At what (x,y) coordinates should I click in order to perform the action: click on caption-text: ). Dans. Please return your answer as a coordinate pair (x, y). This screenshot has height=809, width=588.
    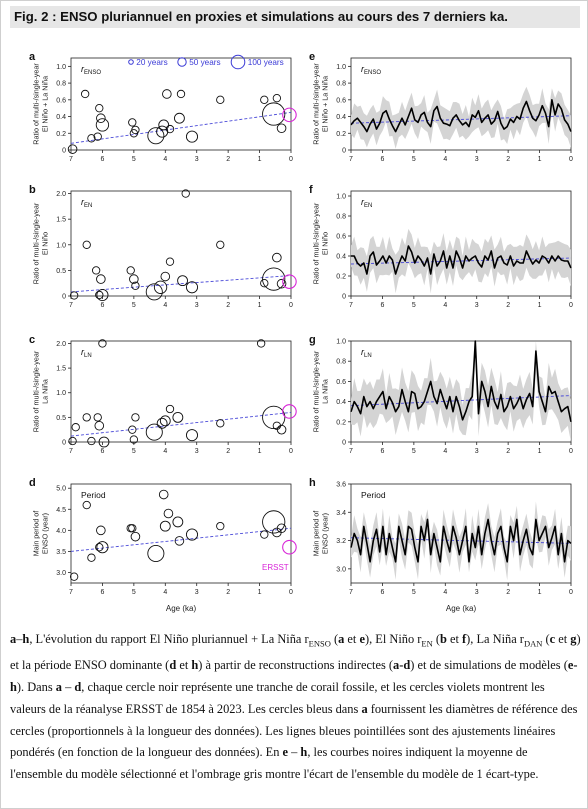
    Looking at the image, I should click on (36, 687).